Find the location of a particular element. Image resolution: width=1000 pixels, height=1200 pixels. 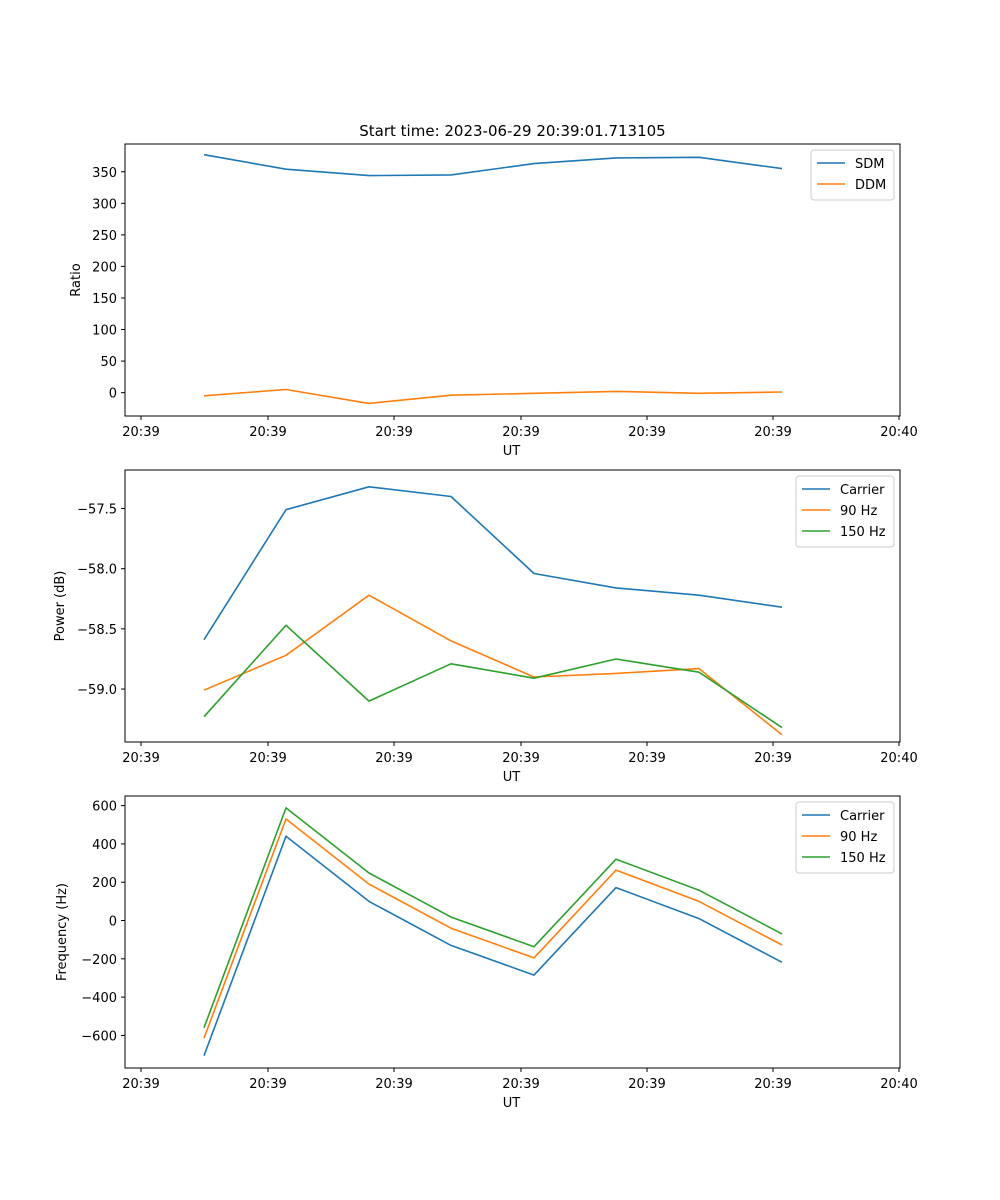

y-tick-label: 50 is located at coordinates (108, 362).